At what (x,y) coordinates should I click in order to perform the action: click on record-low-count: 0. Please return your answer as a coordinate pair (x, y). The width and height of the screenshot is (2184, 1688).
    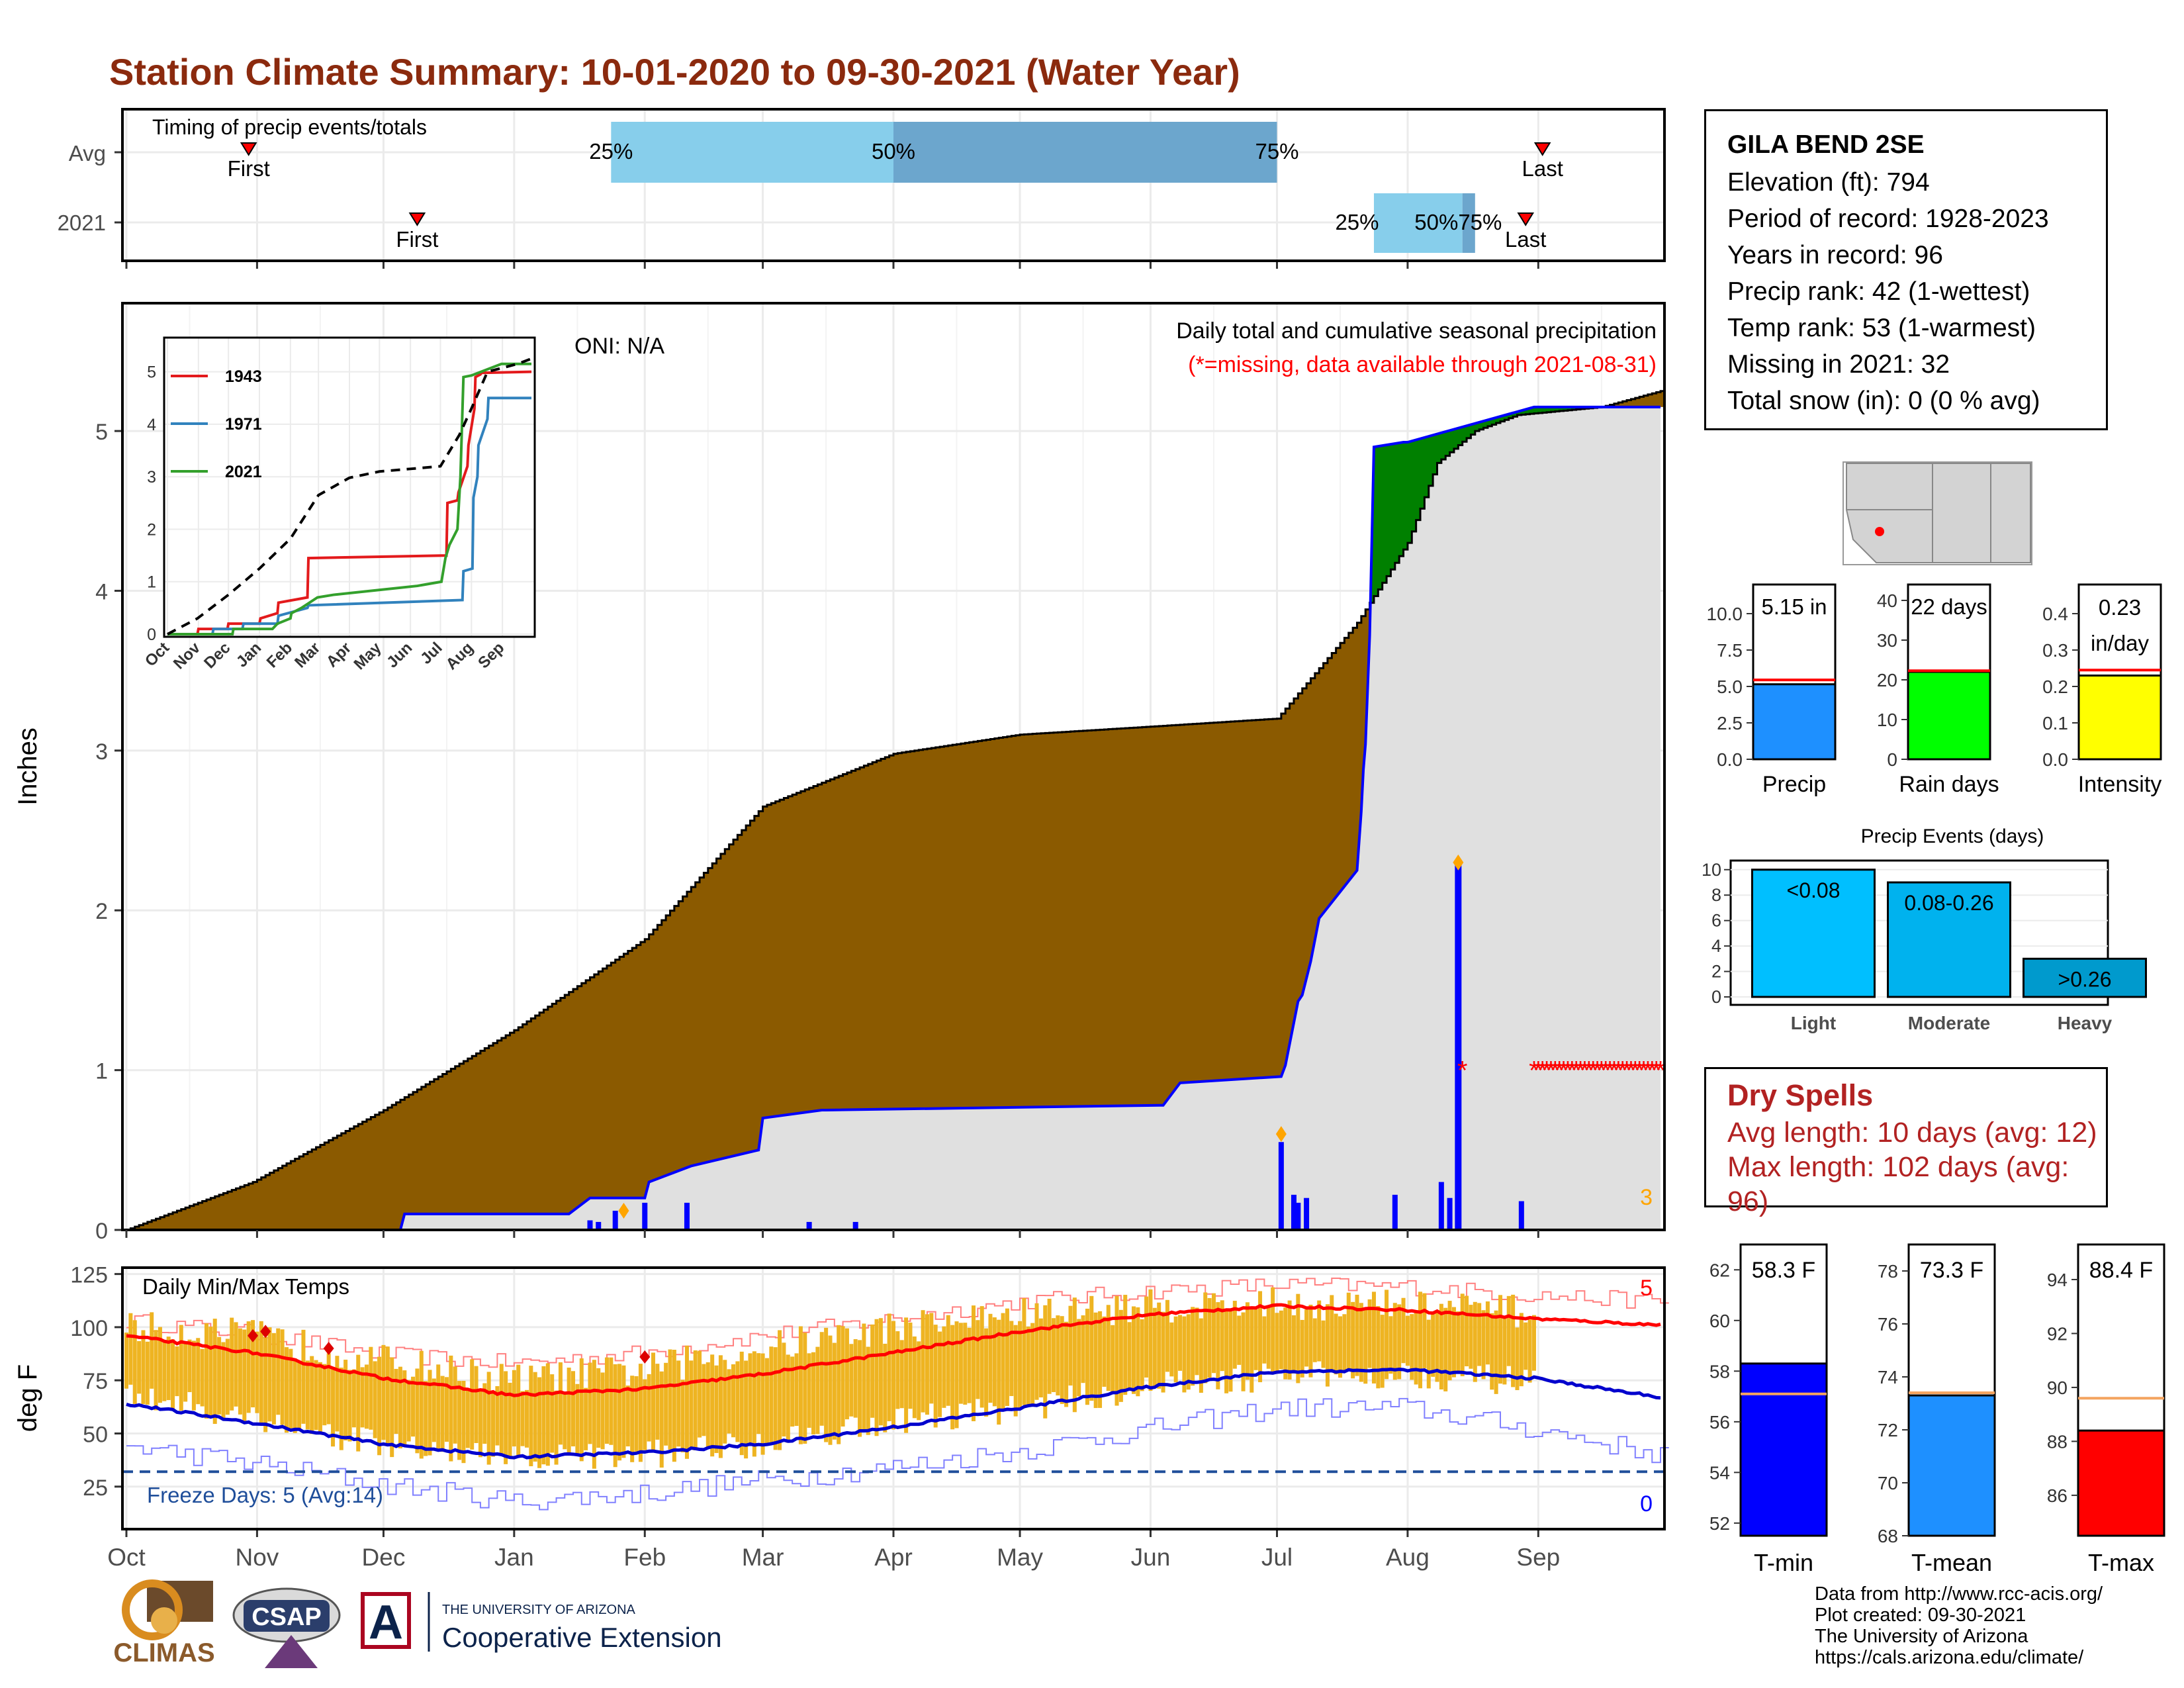
    Looking at the image, I should click on (1646, 1504).